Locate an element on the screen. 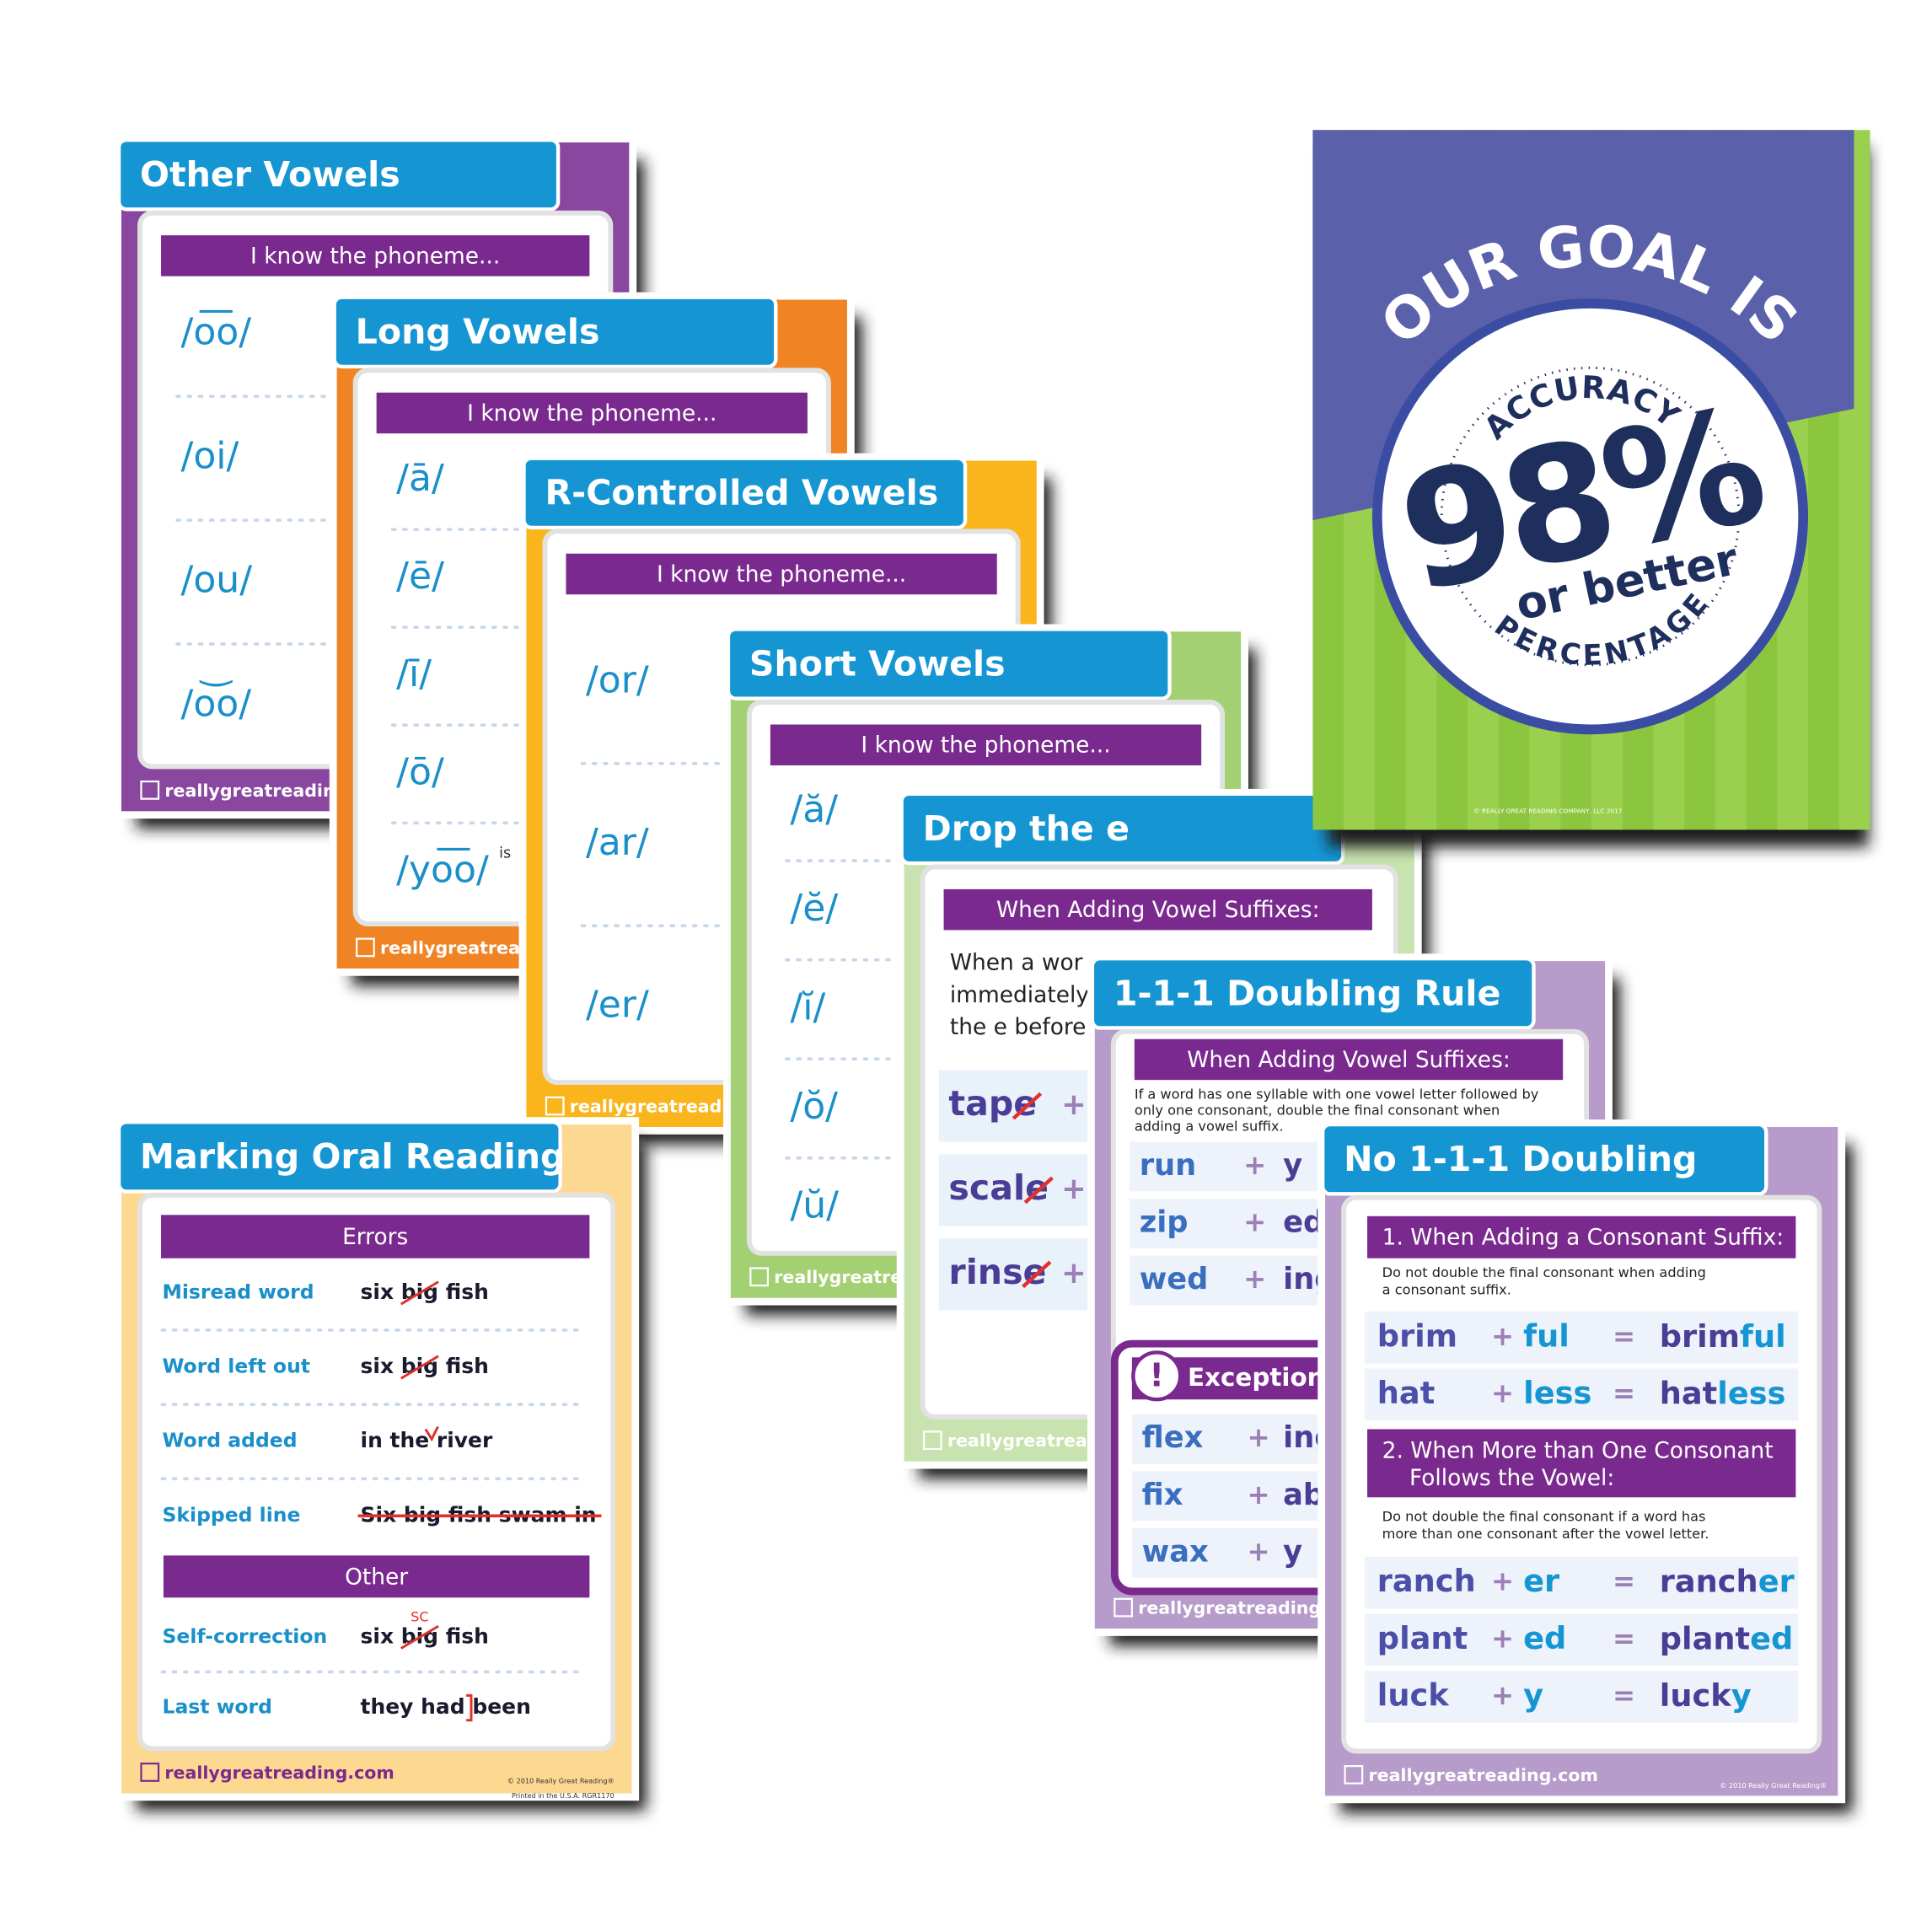 This screenshot has height=1932, width=1932. result-ending: less is located at coordinates (1751, 1393).